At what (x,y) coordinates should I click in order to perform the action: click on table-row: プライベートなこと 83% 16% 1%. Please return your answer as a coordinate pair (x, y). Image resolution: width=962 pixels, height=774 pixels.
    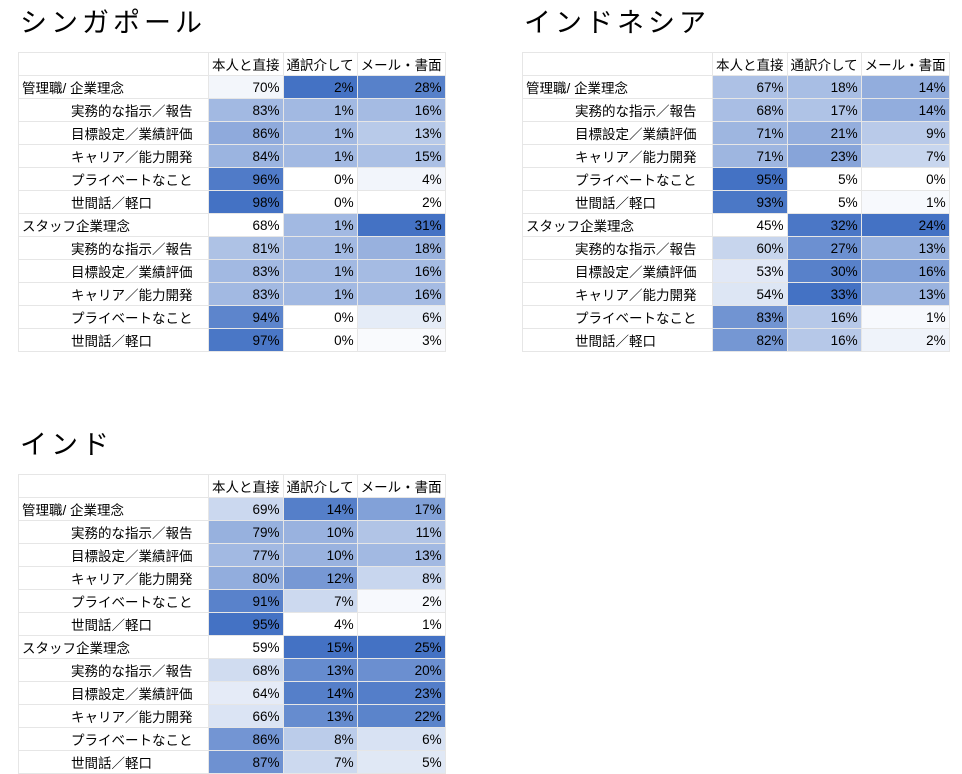
    Looking at the image, I should click on (736, 317).